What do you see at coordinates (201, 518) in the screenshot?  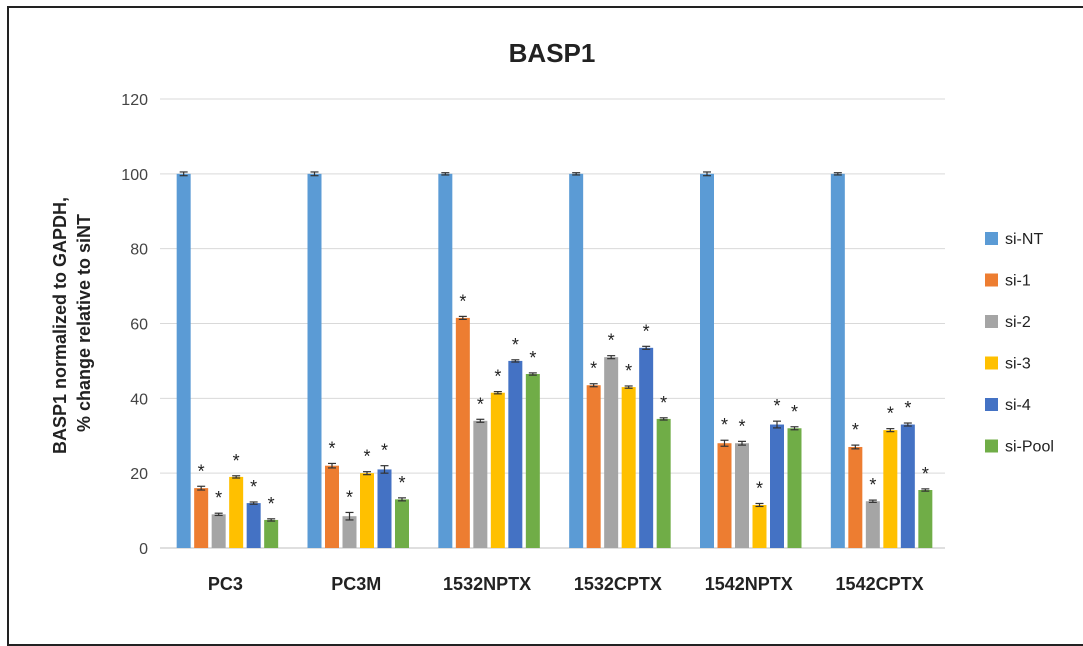 I see `bar-si-1-PC3` at bounding box center [201, 518].